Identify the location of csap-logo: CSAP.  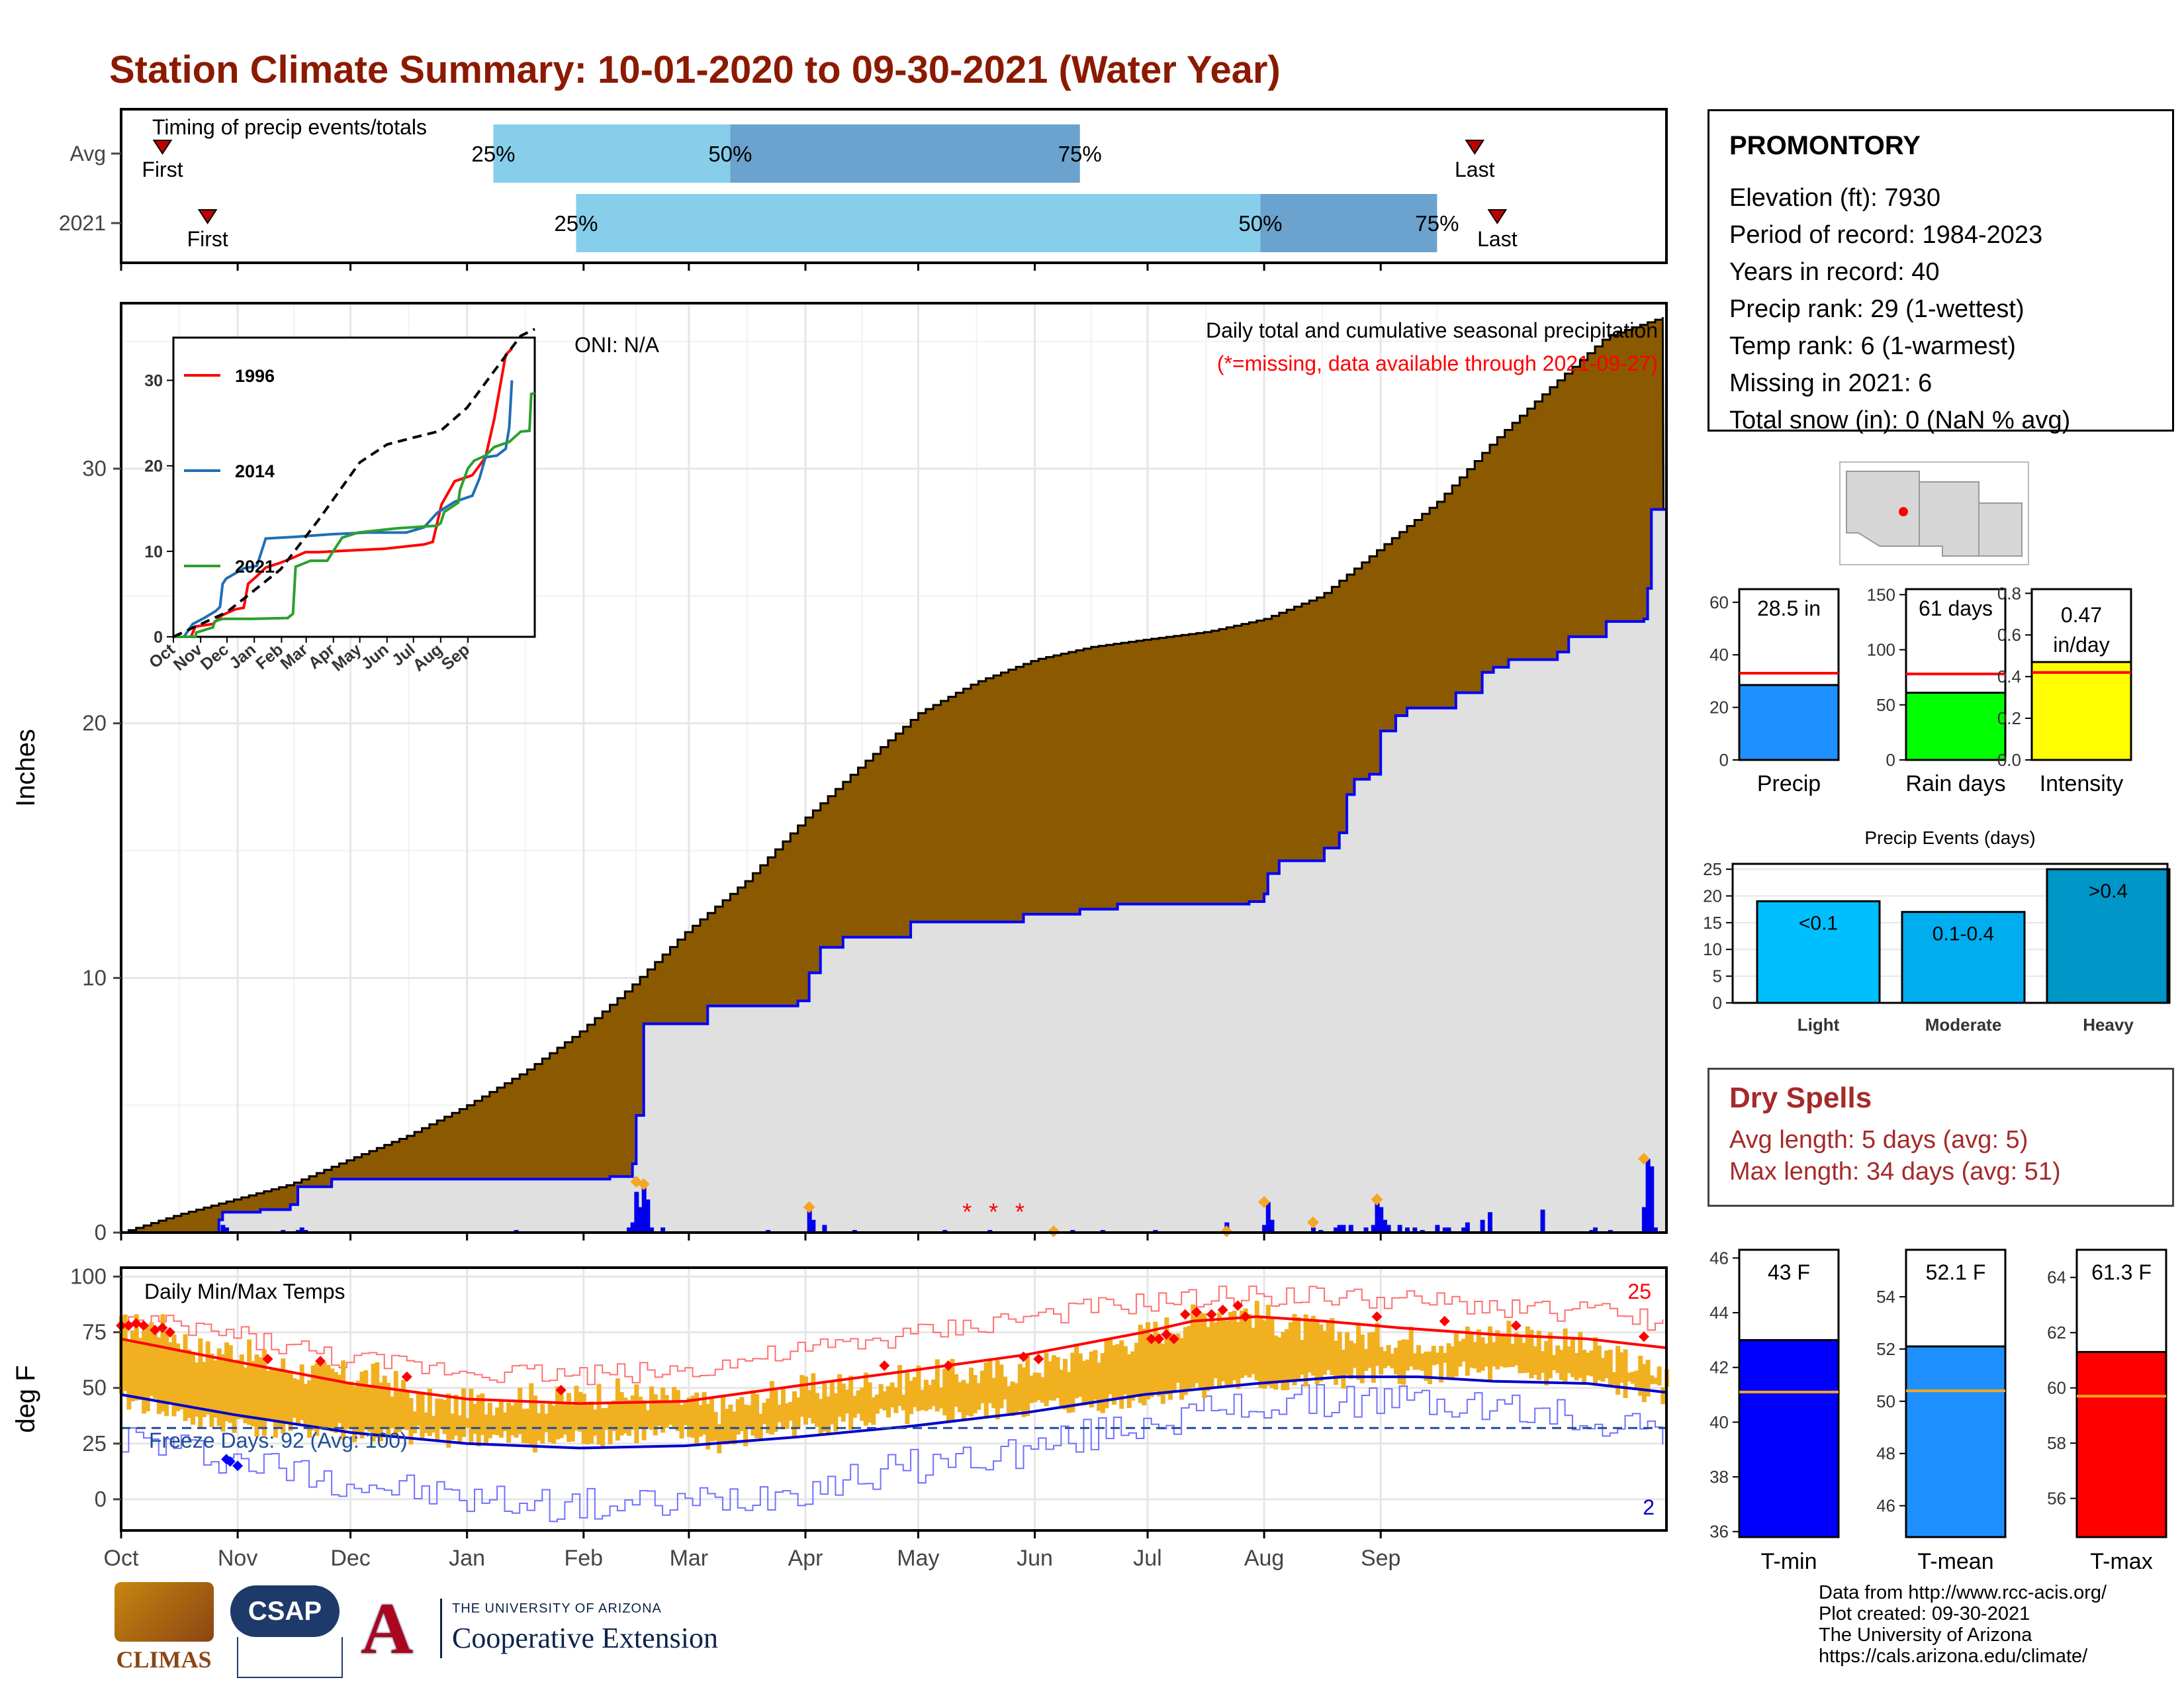
(289, 1635).